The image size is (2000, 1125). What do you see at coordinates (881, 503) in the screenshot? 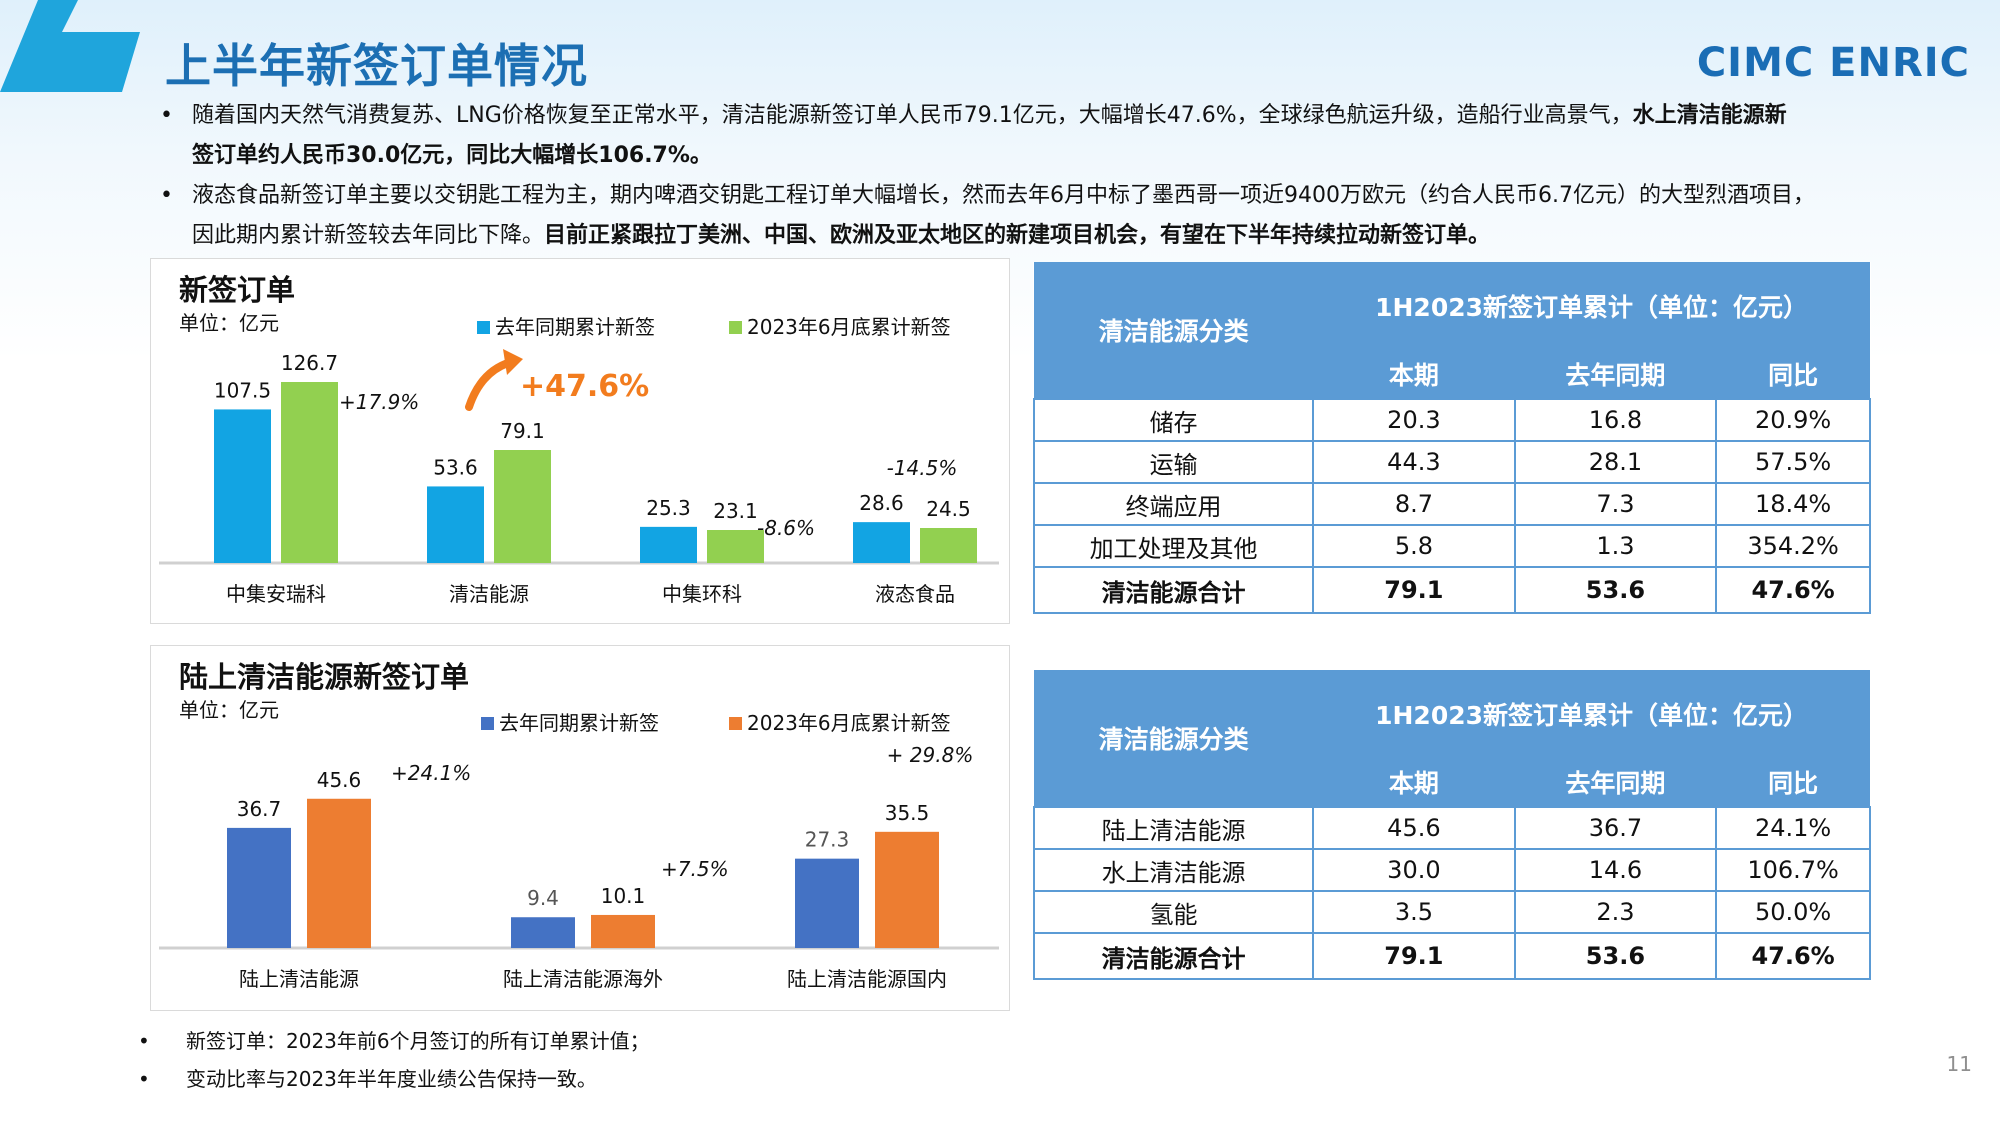
I see `bar-value-label: 28.6` at bounding box center [881, 503].